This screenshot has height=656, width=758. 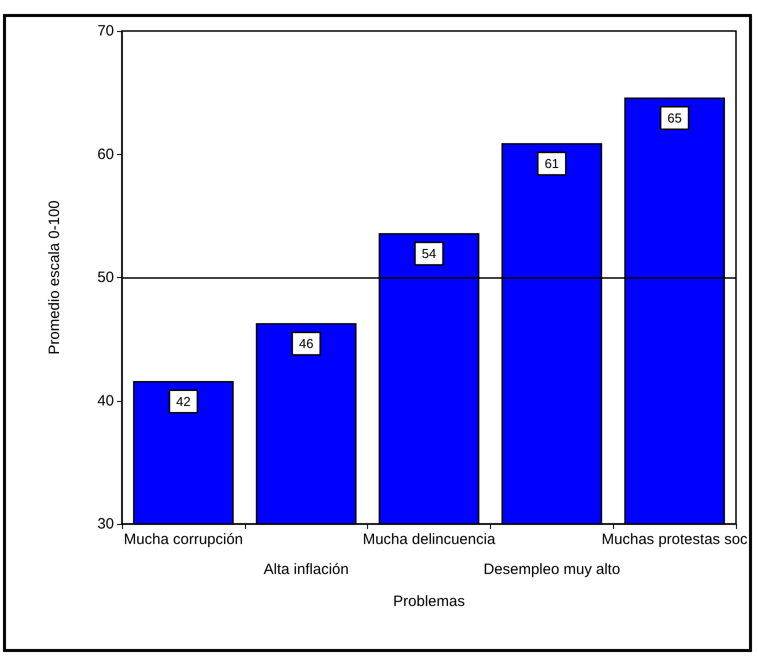 What do you see at coordinates (674, 118) in the screenshot?
I see `data-label: 65` at bounding box center [674, 118].